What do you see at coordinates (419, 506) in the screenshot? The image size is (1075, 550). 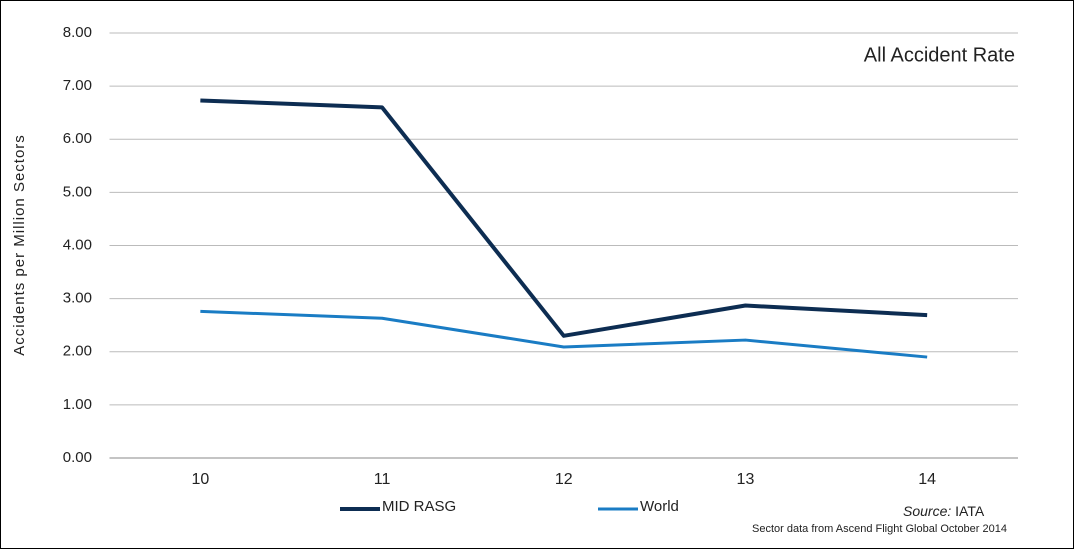 I see `legend-label: MID RASG` at bounding box center [419, 506].